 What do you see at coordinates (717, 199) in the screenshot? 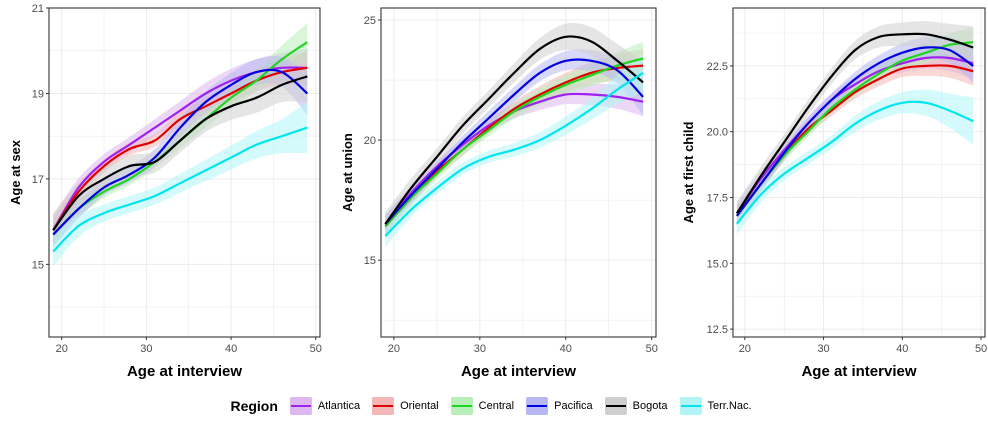
I see `y-tick-label: 17.5` at bounding box center [717, 199].